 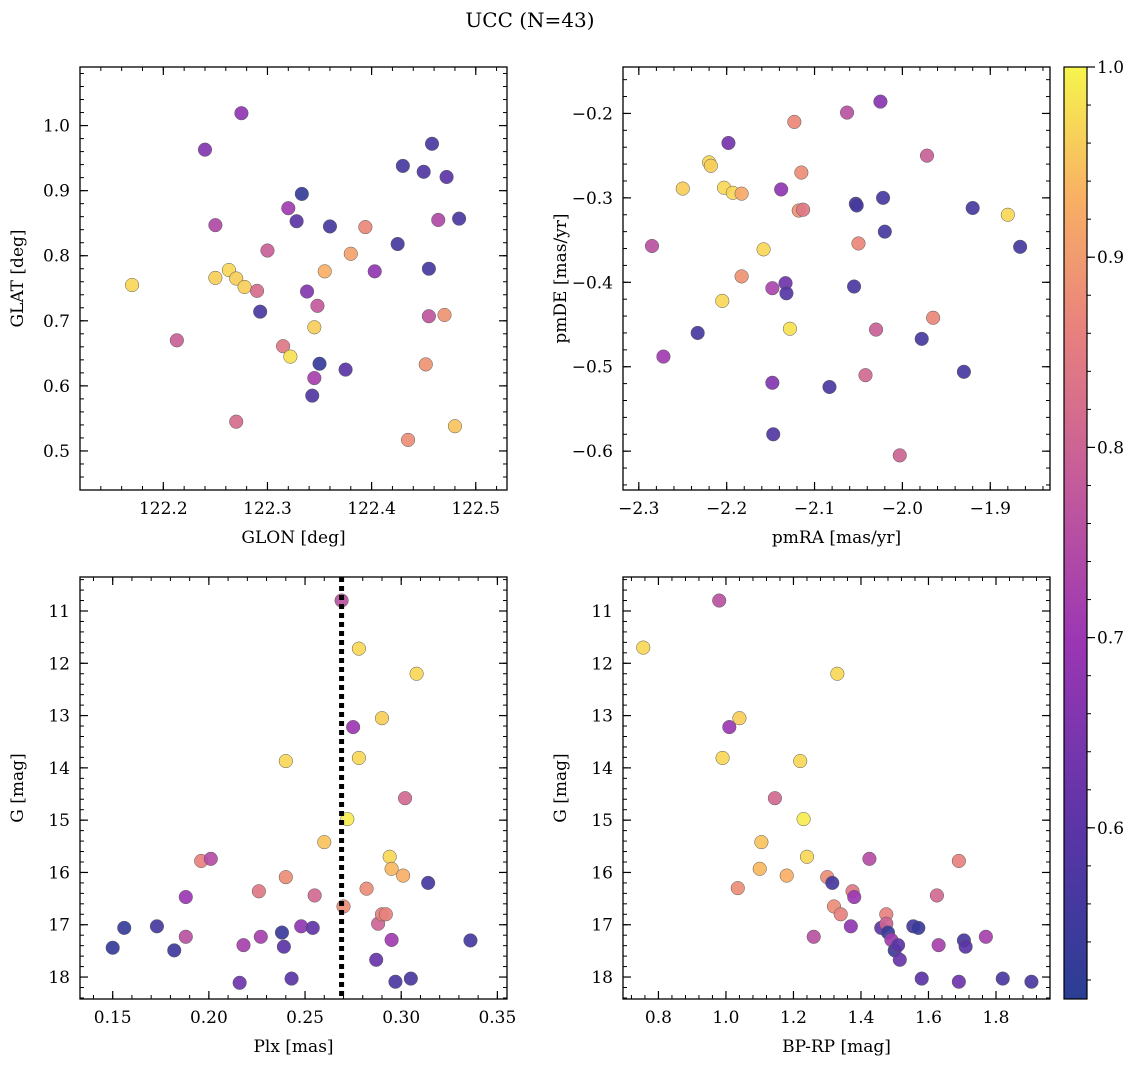 I want to click on x-tick-label: 1.0, so click(x=725, y=1018).